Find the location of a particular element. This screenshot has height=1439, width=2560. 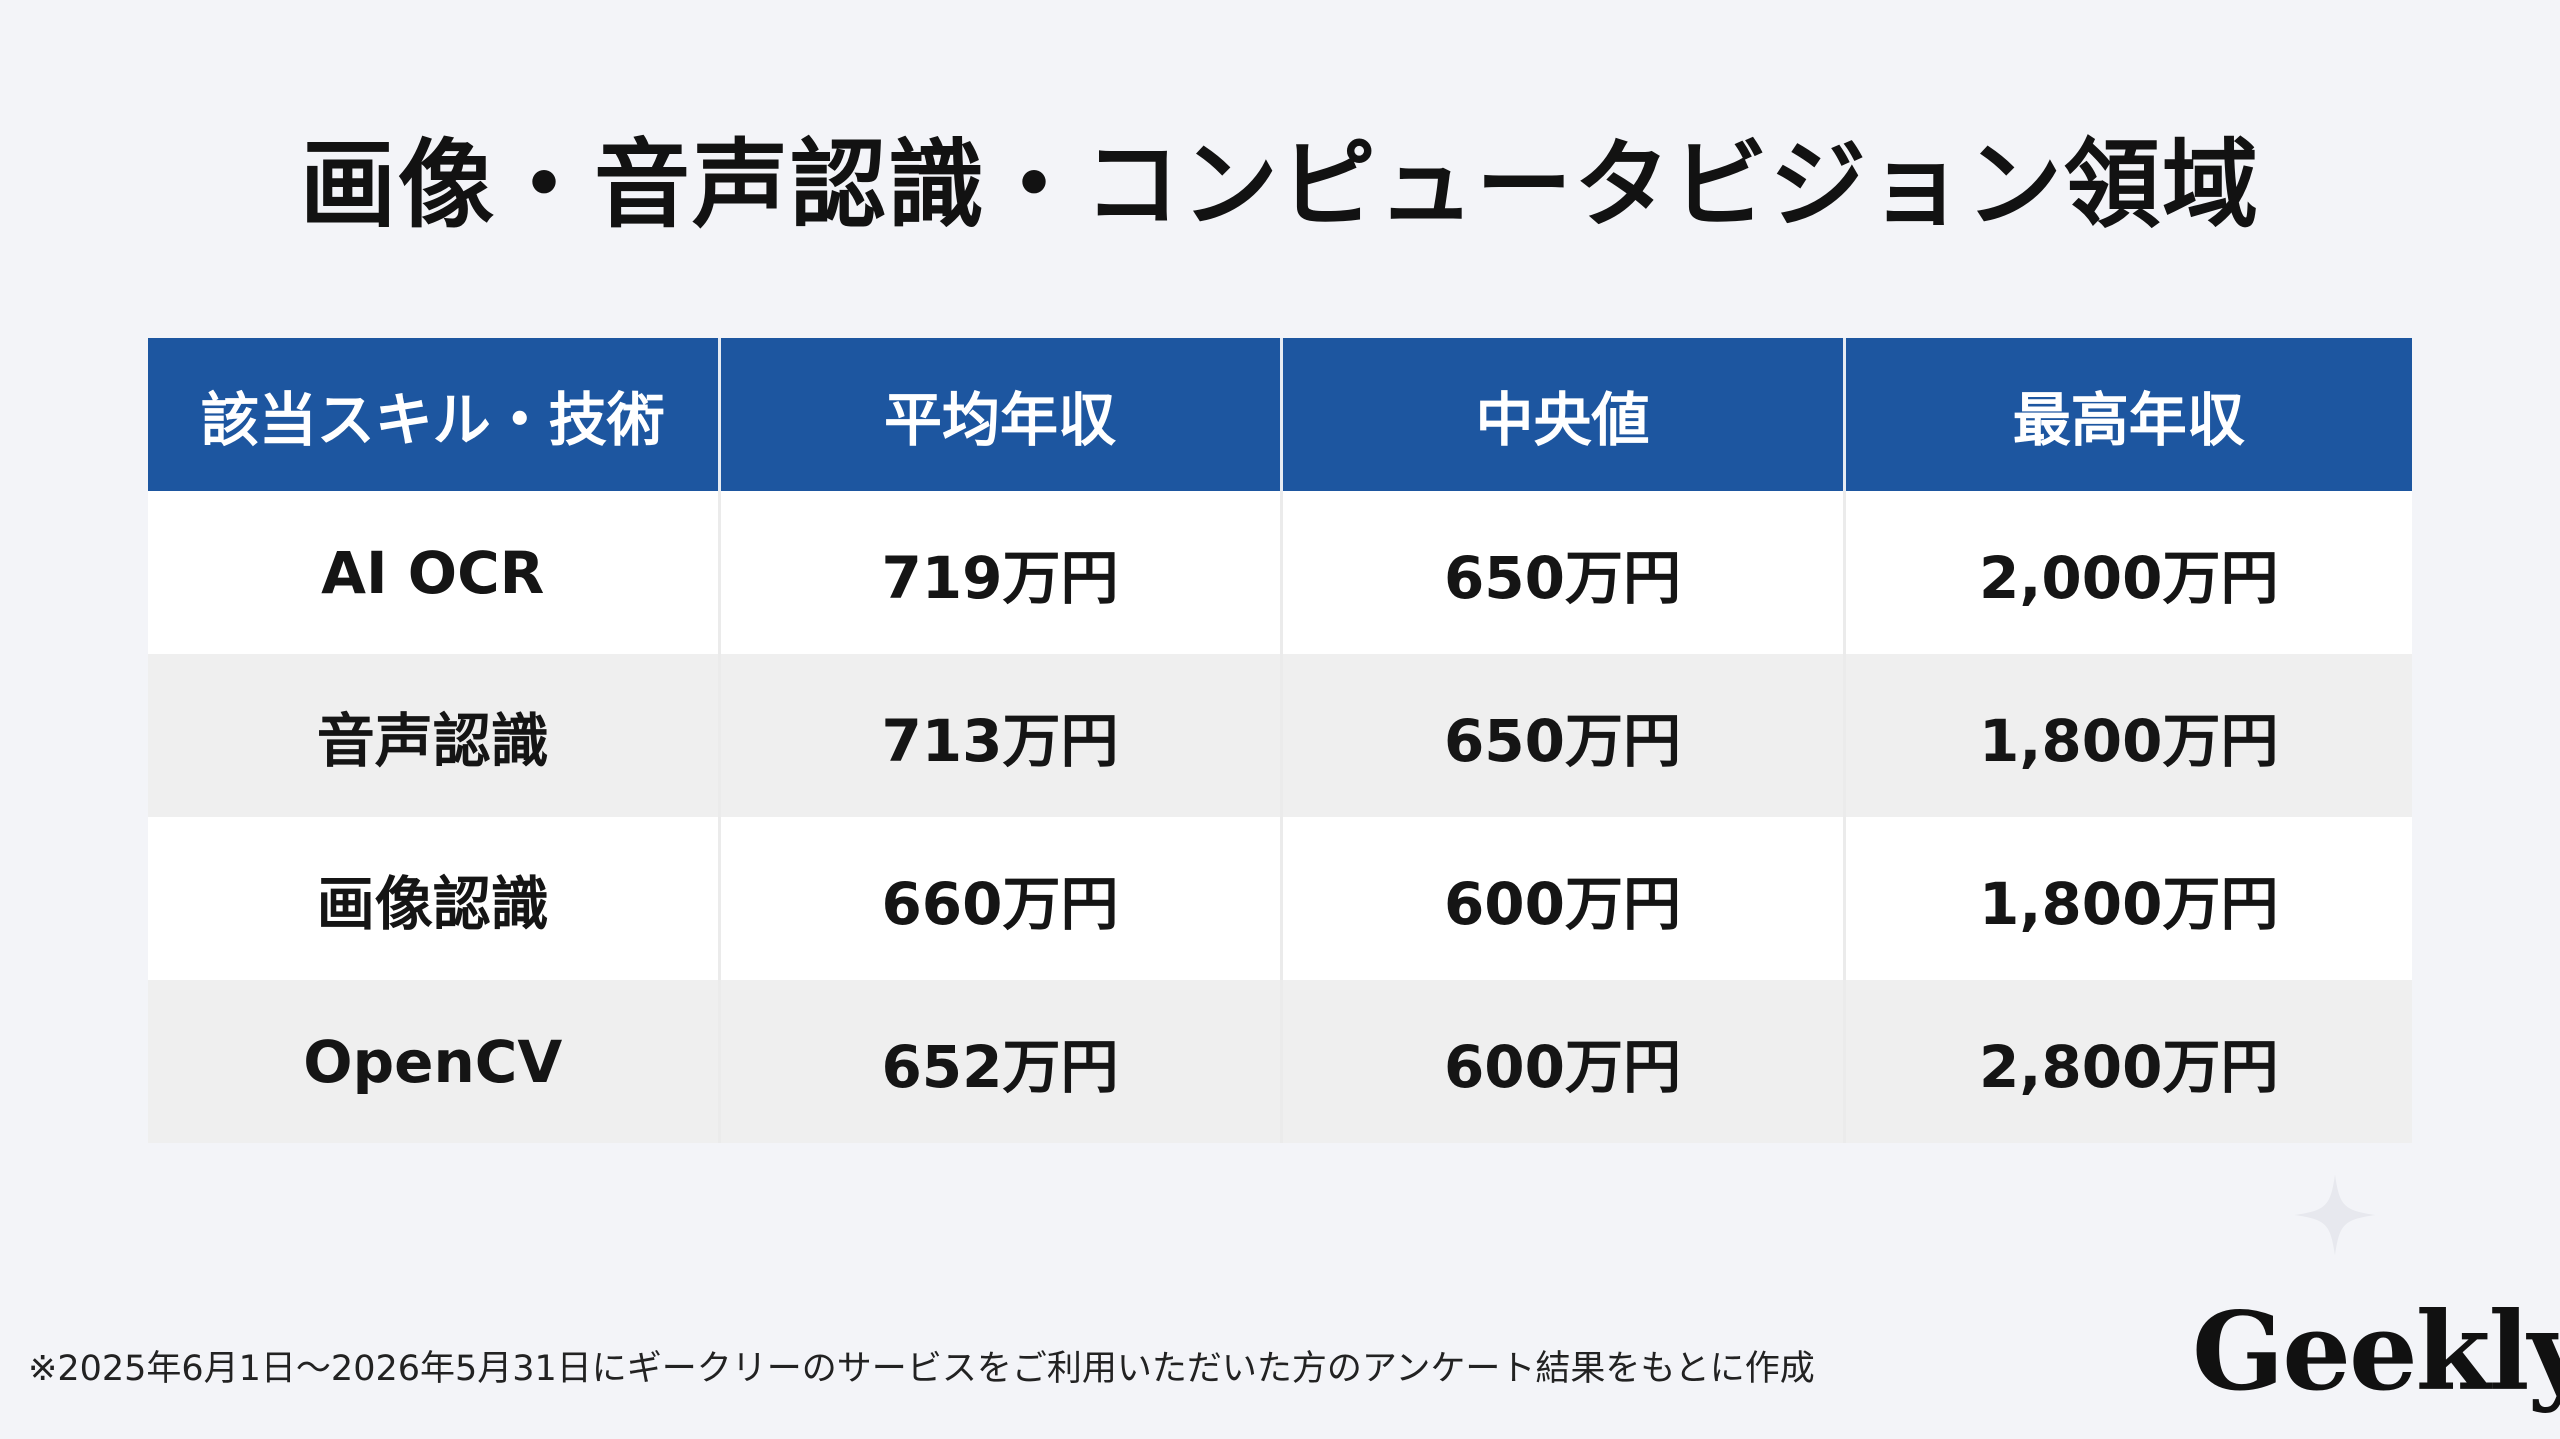

cell-average-salary: 660万円 is located at coordinates (1001, 898).